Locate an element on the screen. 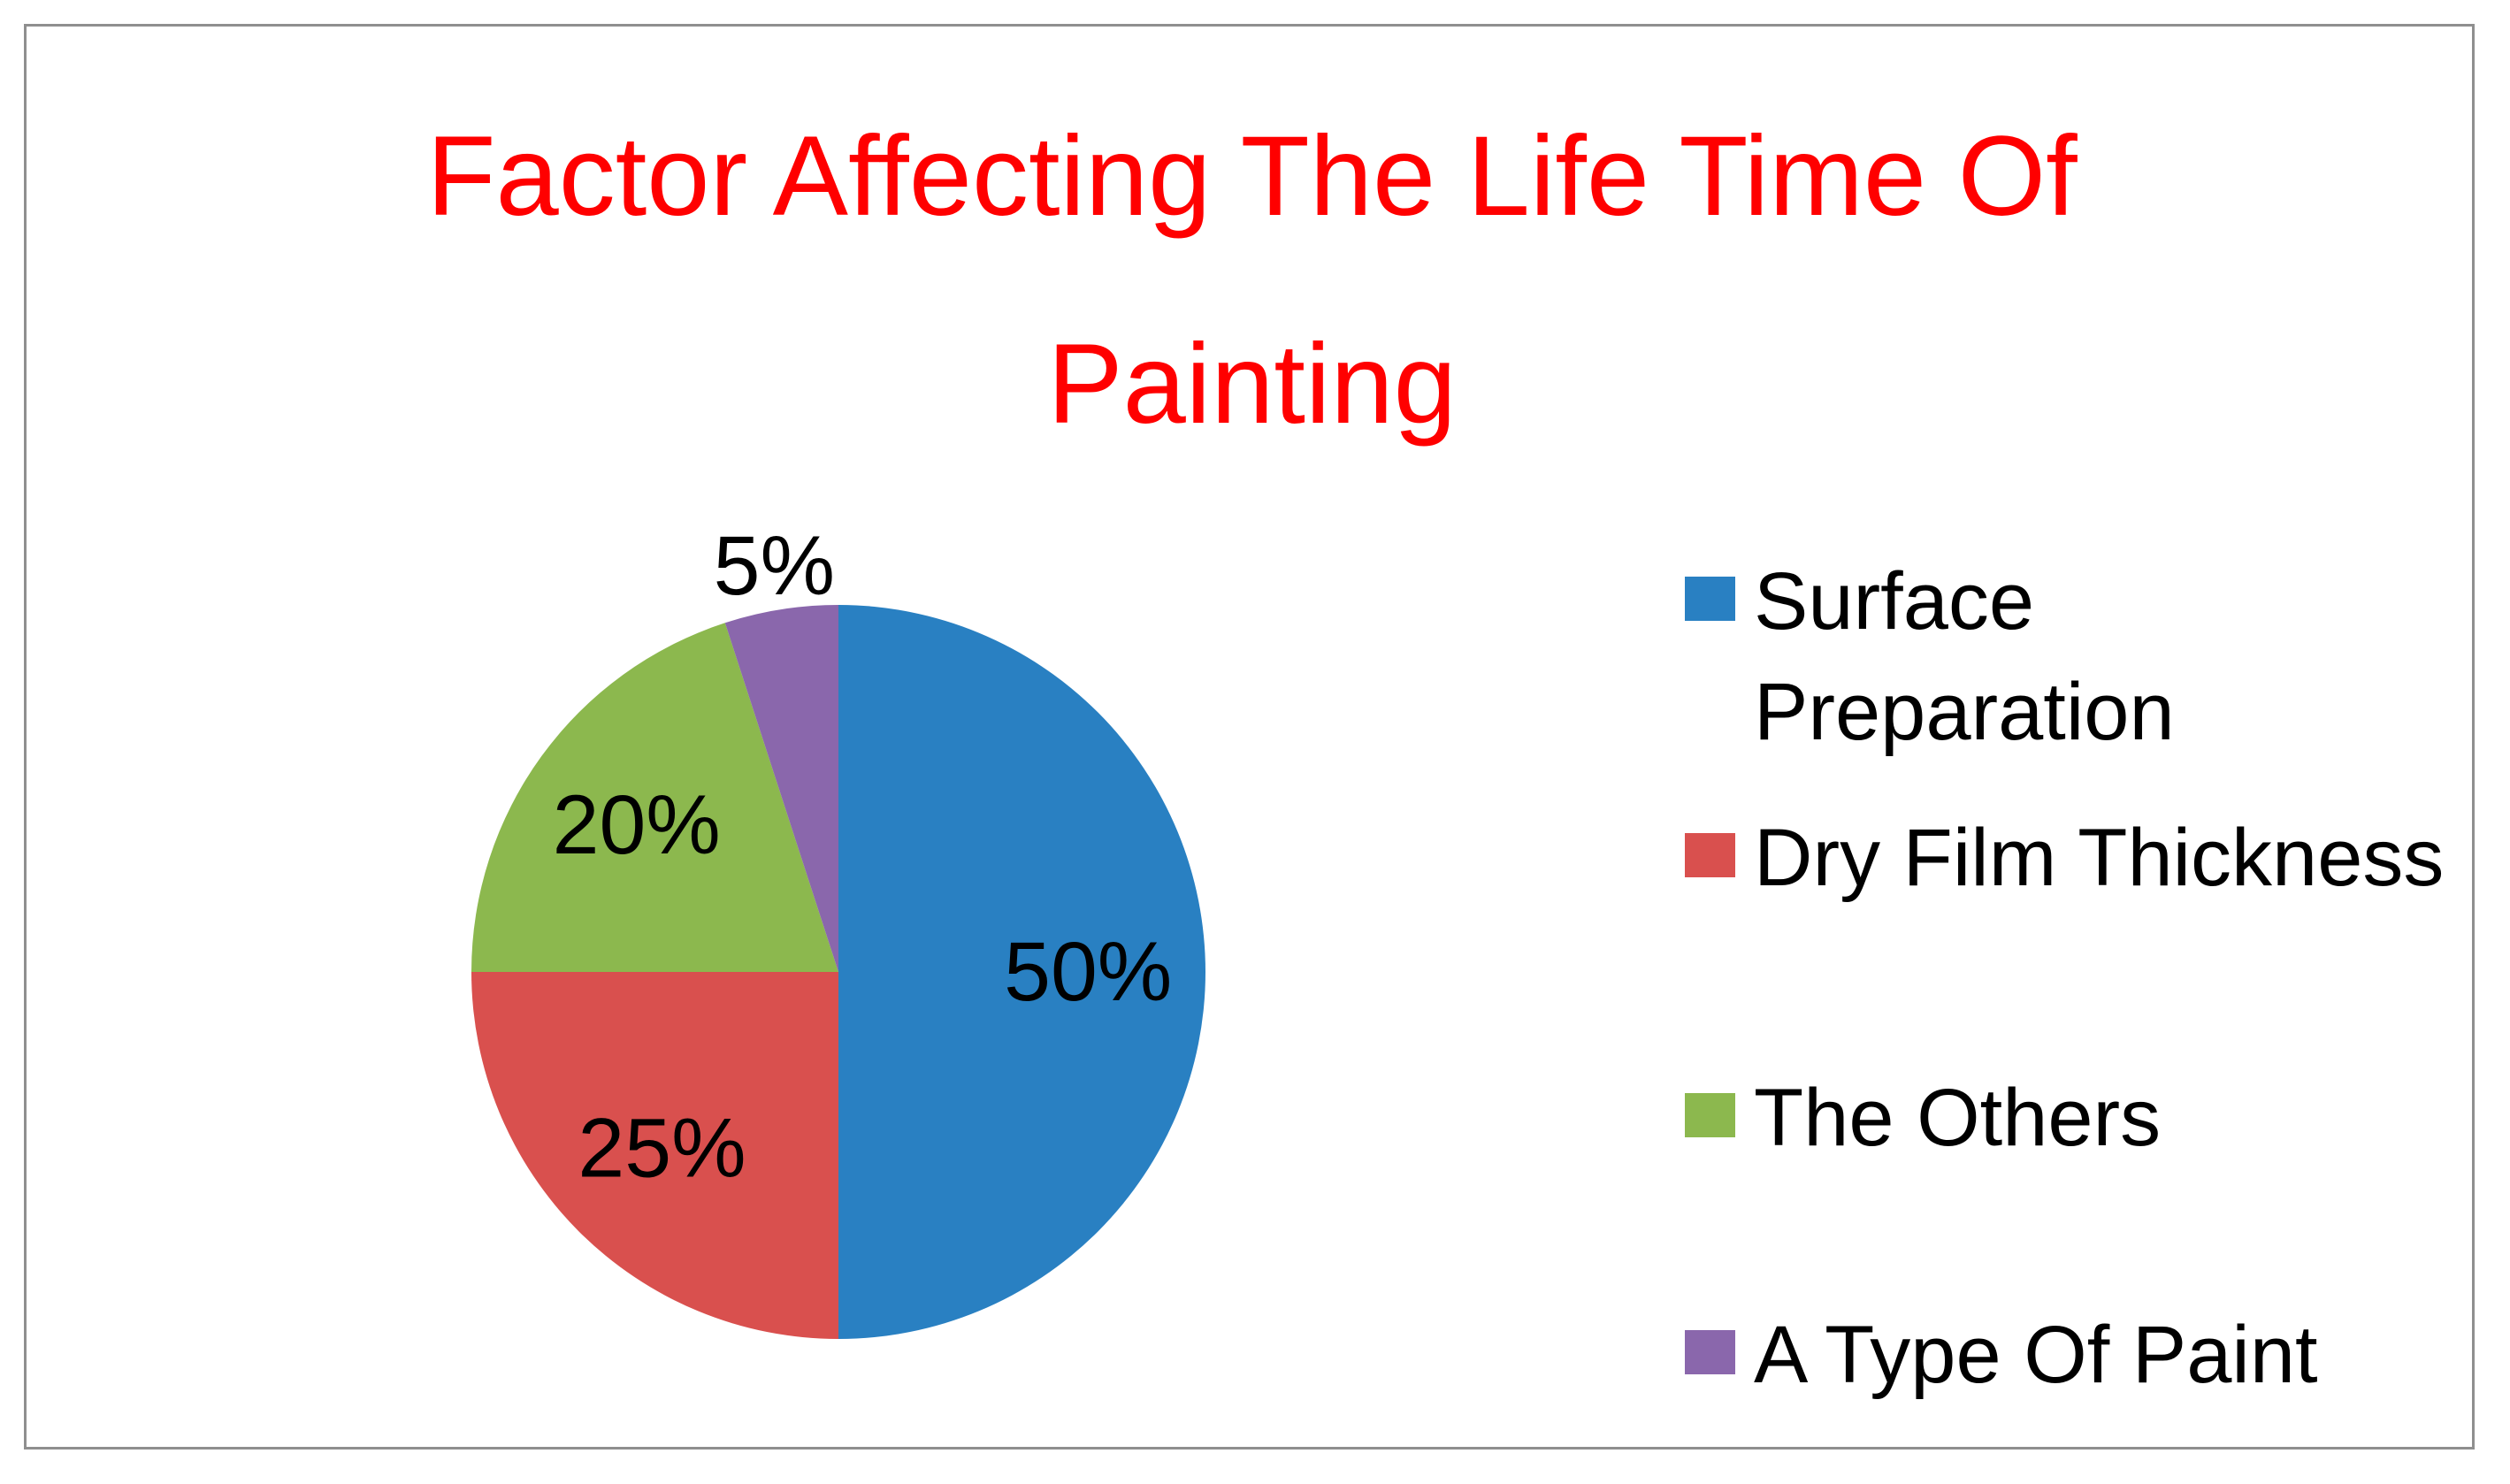  legend-label-the-others: The Others is located at coordinates (1958, 1118).